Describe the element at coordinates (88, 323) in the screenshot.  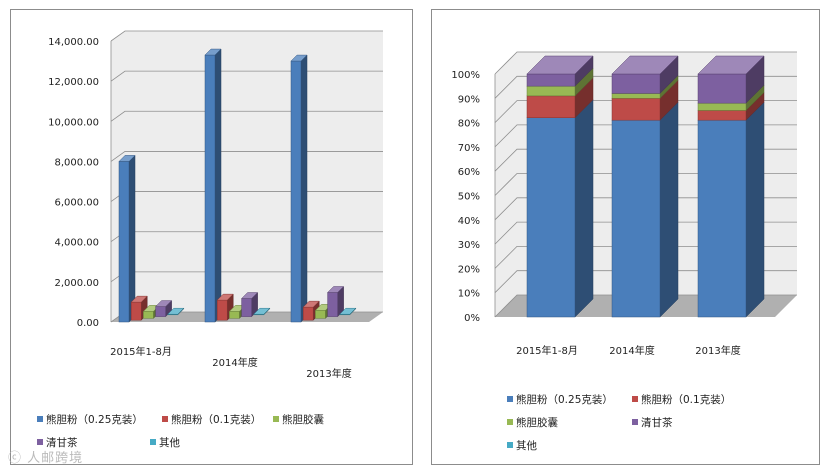
I see `y-tick-label: 0.00` at that location.